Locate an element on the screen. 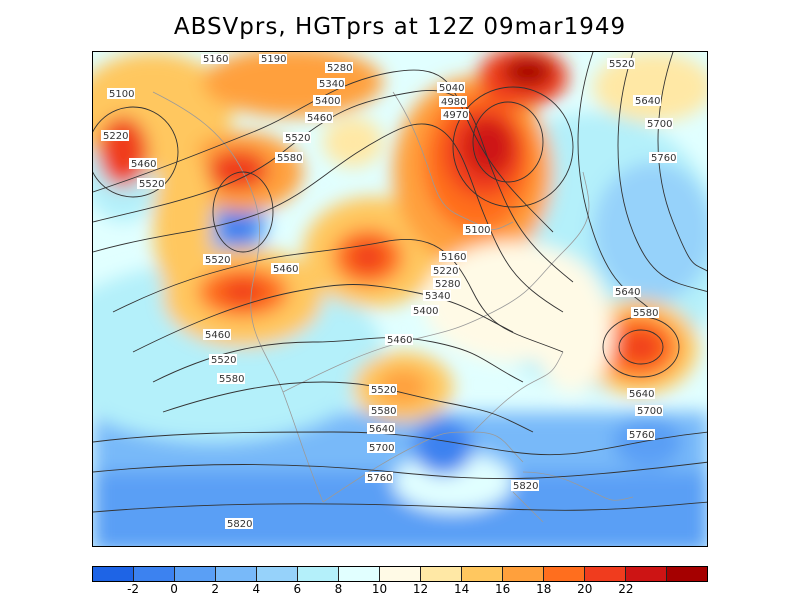 Image resolution: width=800 pixels, height=600 pixels. contour-label-5640-se: 5640 is located at coordinates (641, 394).